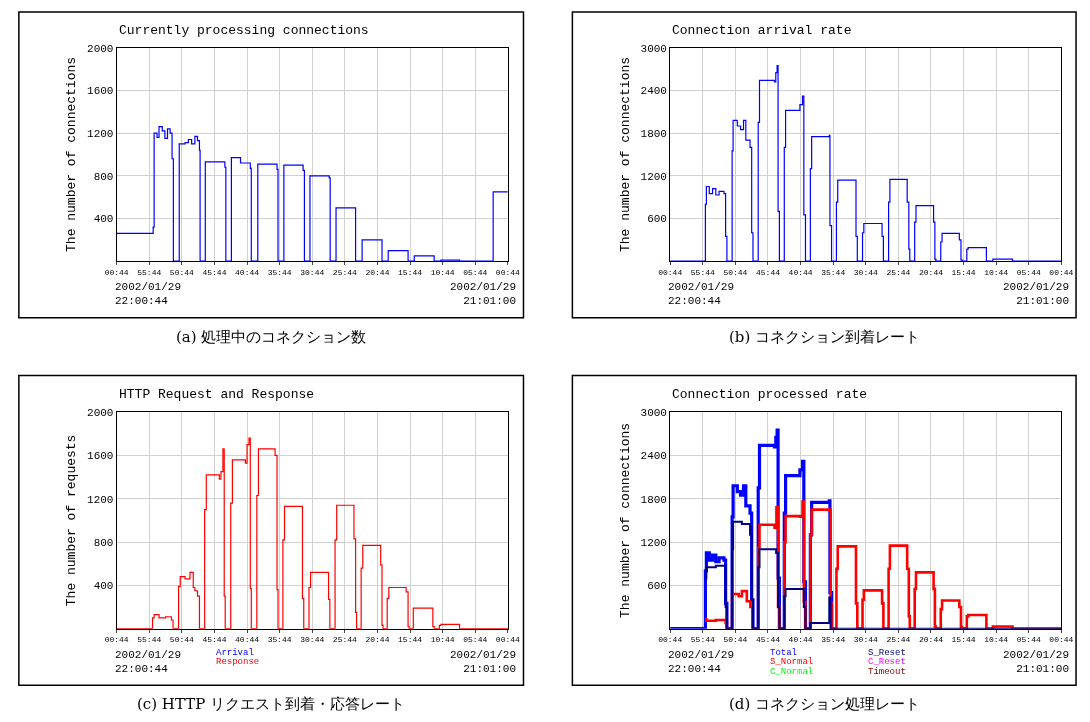  I want to click on text: (a) 処理中のコネクション数, so click(271, 337).